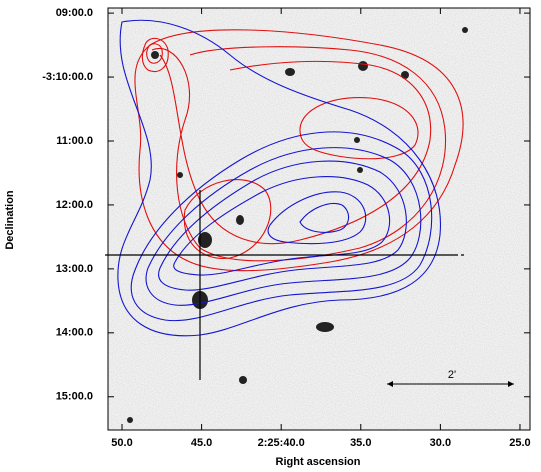 The image size is (541, 472). What do you see at coordinates (440, 443) in the screenshot?
I see `x-tick-label: 30.0` at bounding box center [440, 443].